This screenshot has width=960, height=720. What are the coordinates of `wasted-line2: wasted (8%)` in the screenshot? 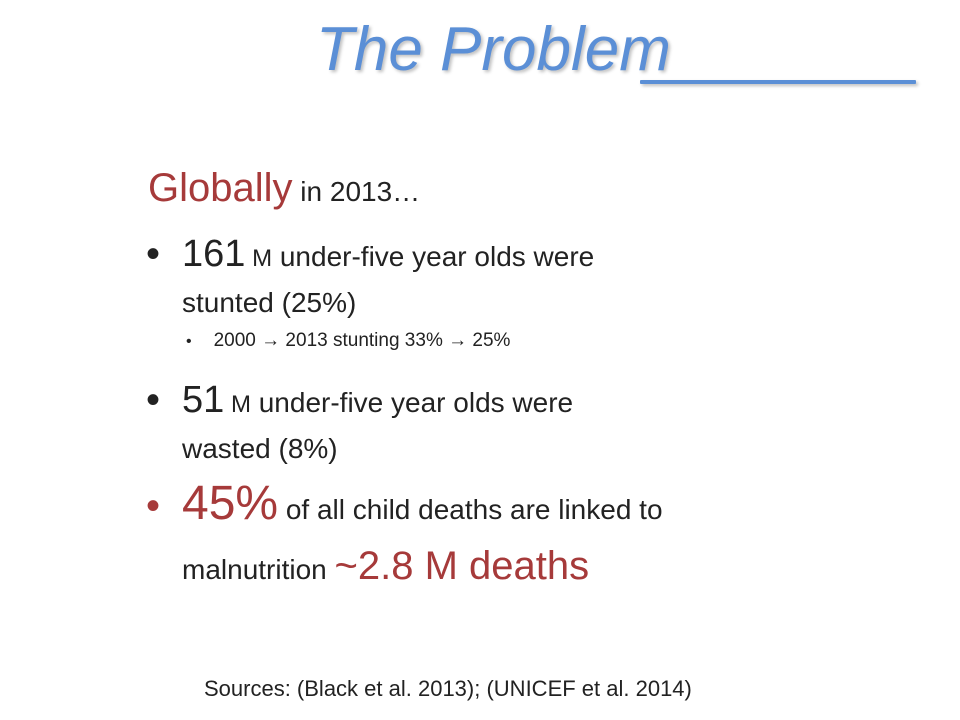 It's located at (260, 448).